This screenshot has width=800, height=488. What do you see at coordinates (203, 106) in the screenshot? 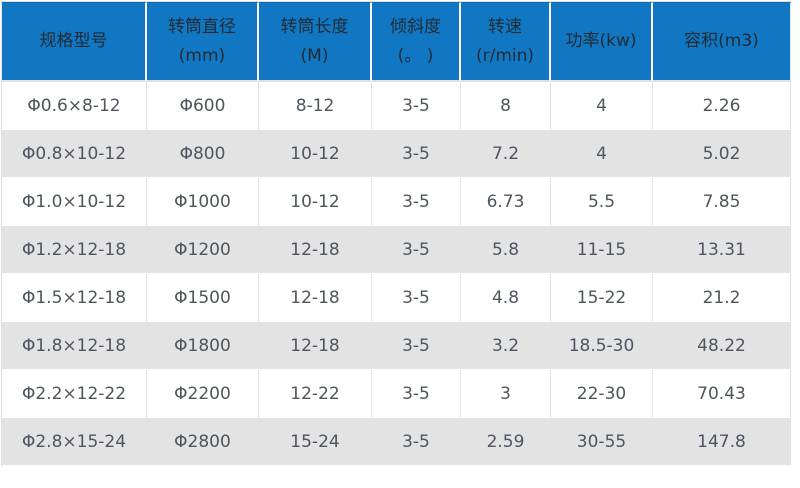
I see `table-cell: Φ600` at bounding box center [203, 106].